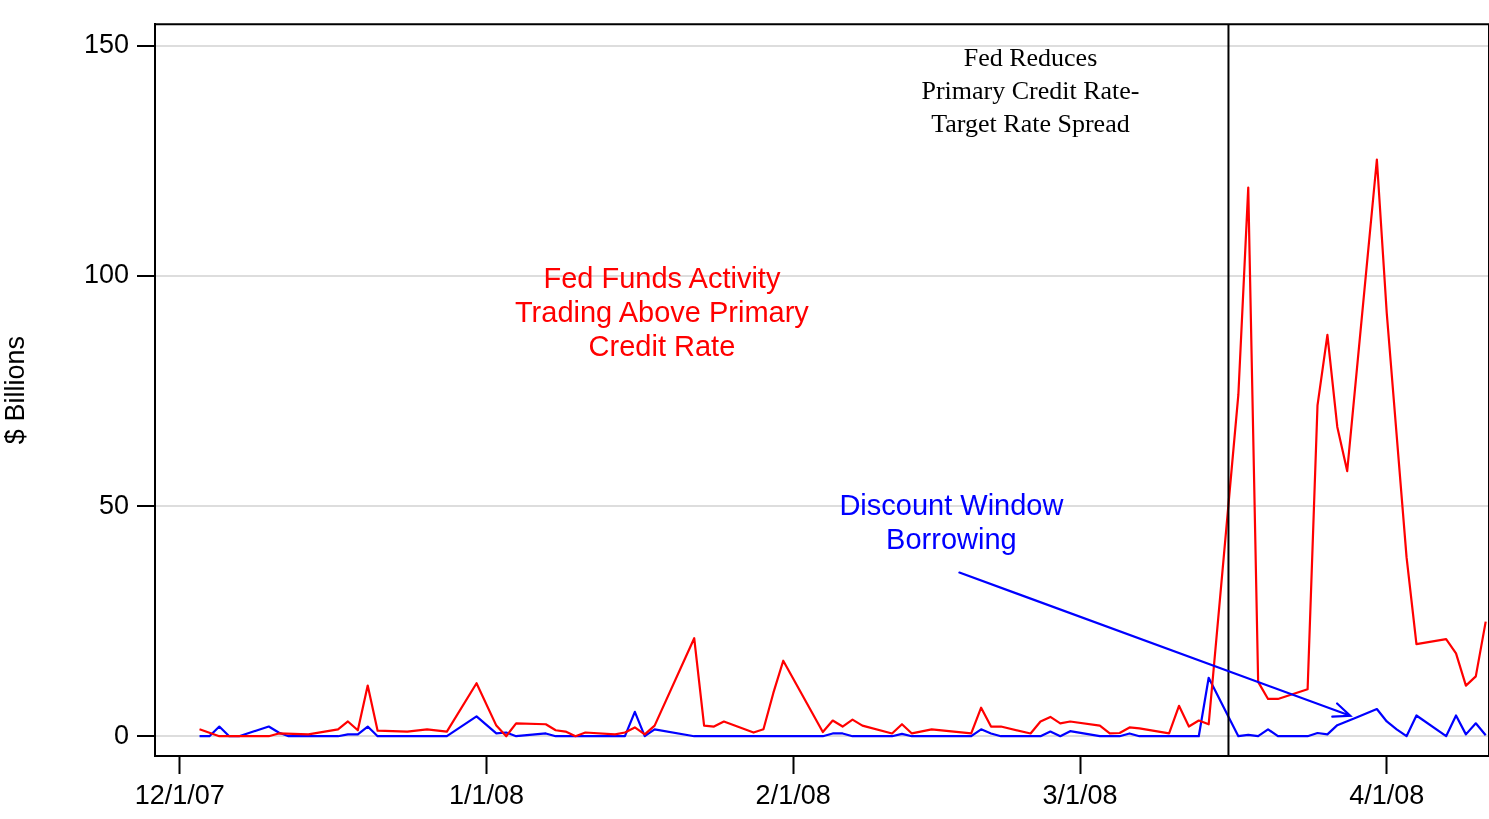 The image size is (1489, 819). What do you see at coordinates (15, 390) in the screenshot?
I see `y-axis-title: $ Billions` at bounding box center [15, 390].